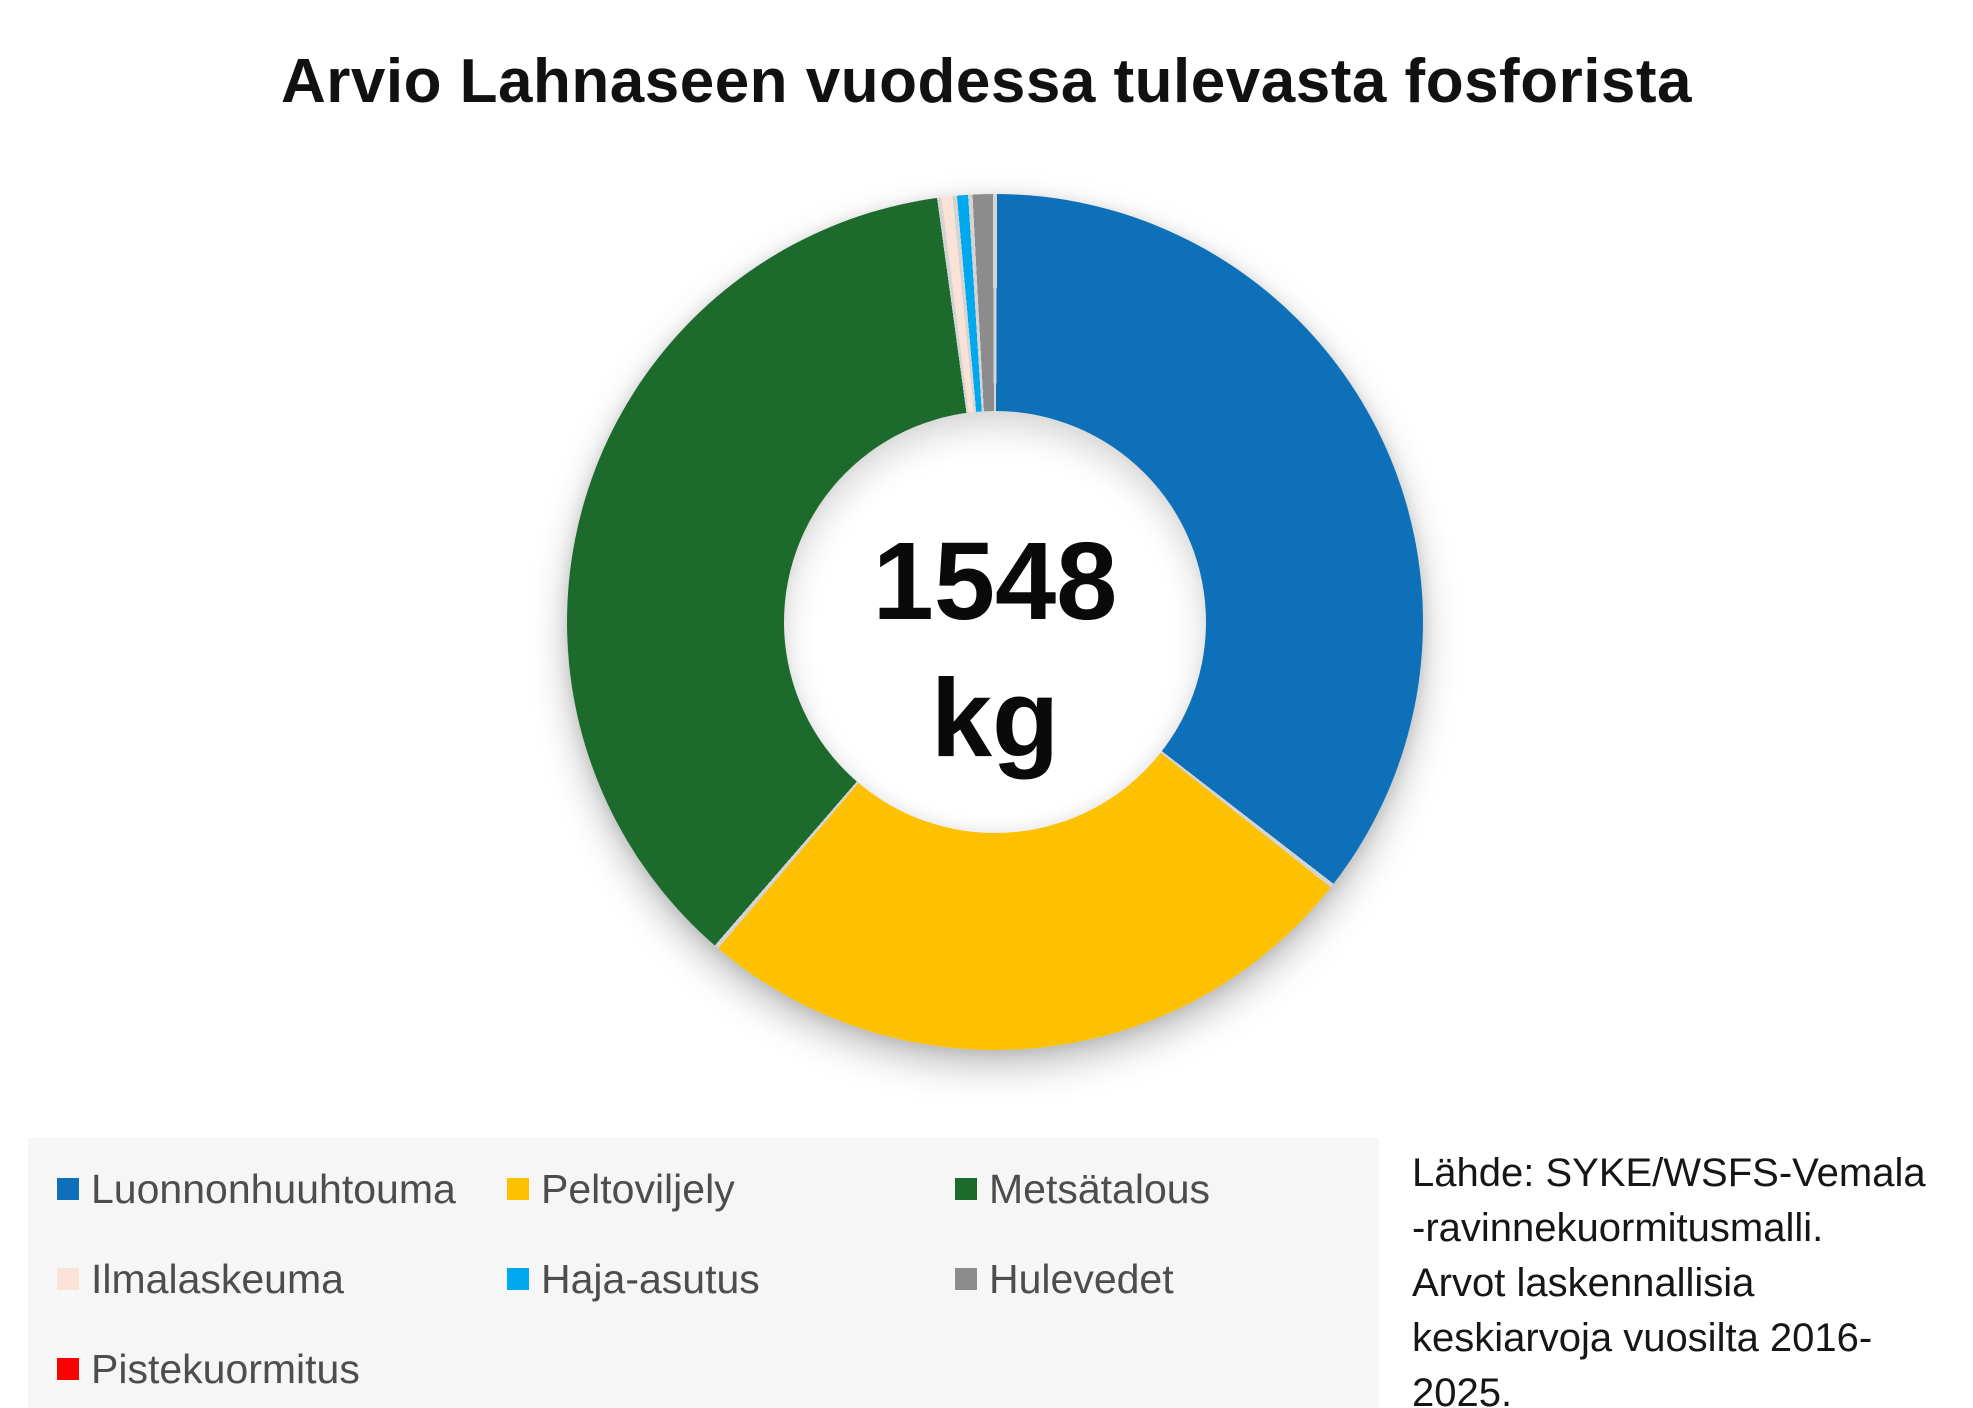  I want to click on legend-item-ilmalaskeuma: Ilmalaskeuma, so click(200, 1278).